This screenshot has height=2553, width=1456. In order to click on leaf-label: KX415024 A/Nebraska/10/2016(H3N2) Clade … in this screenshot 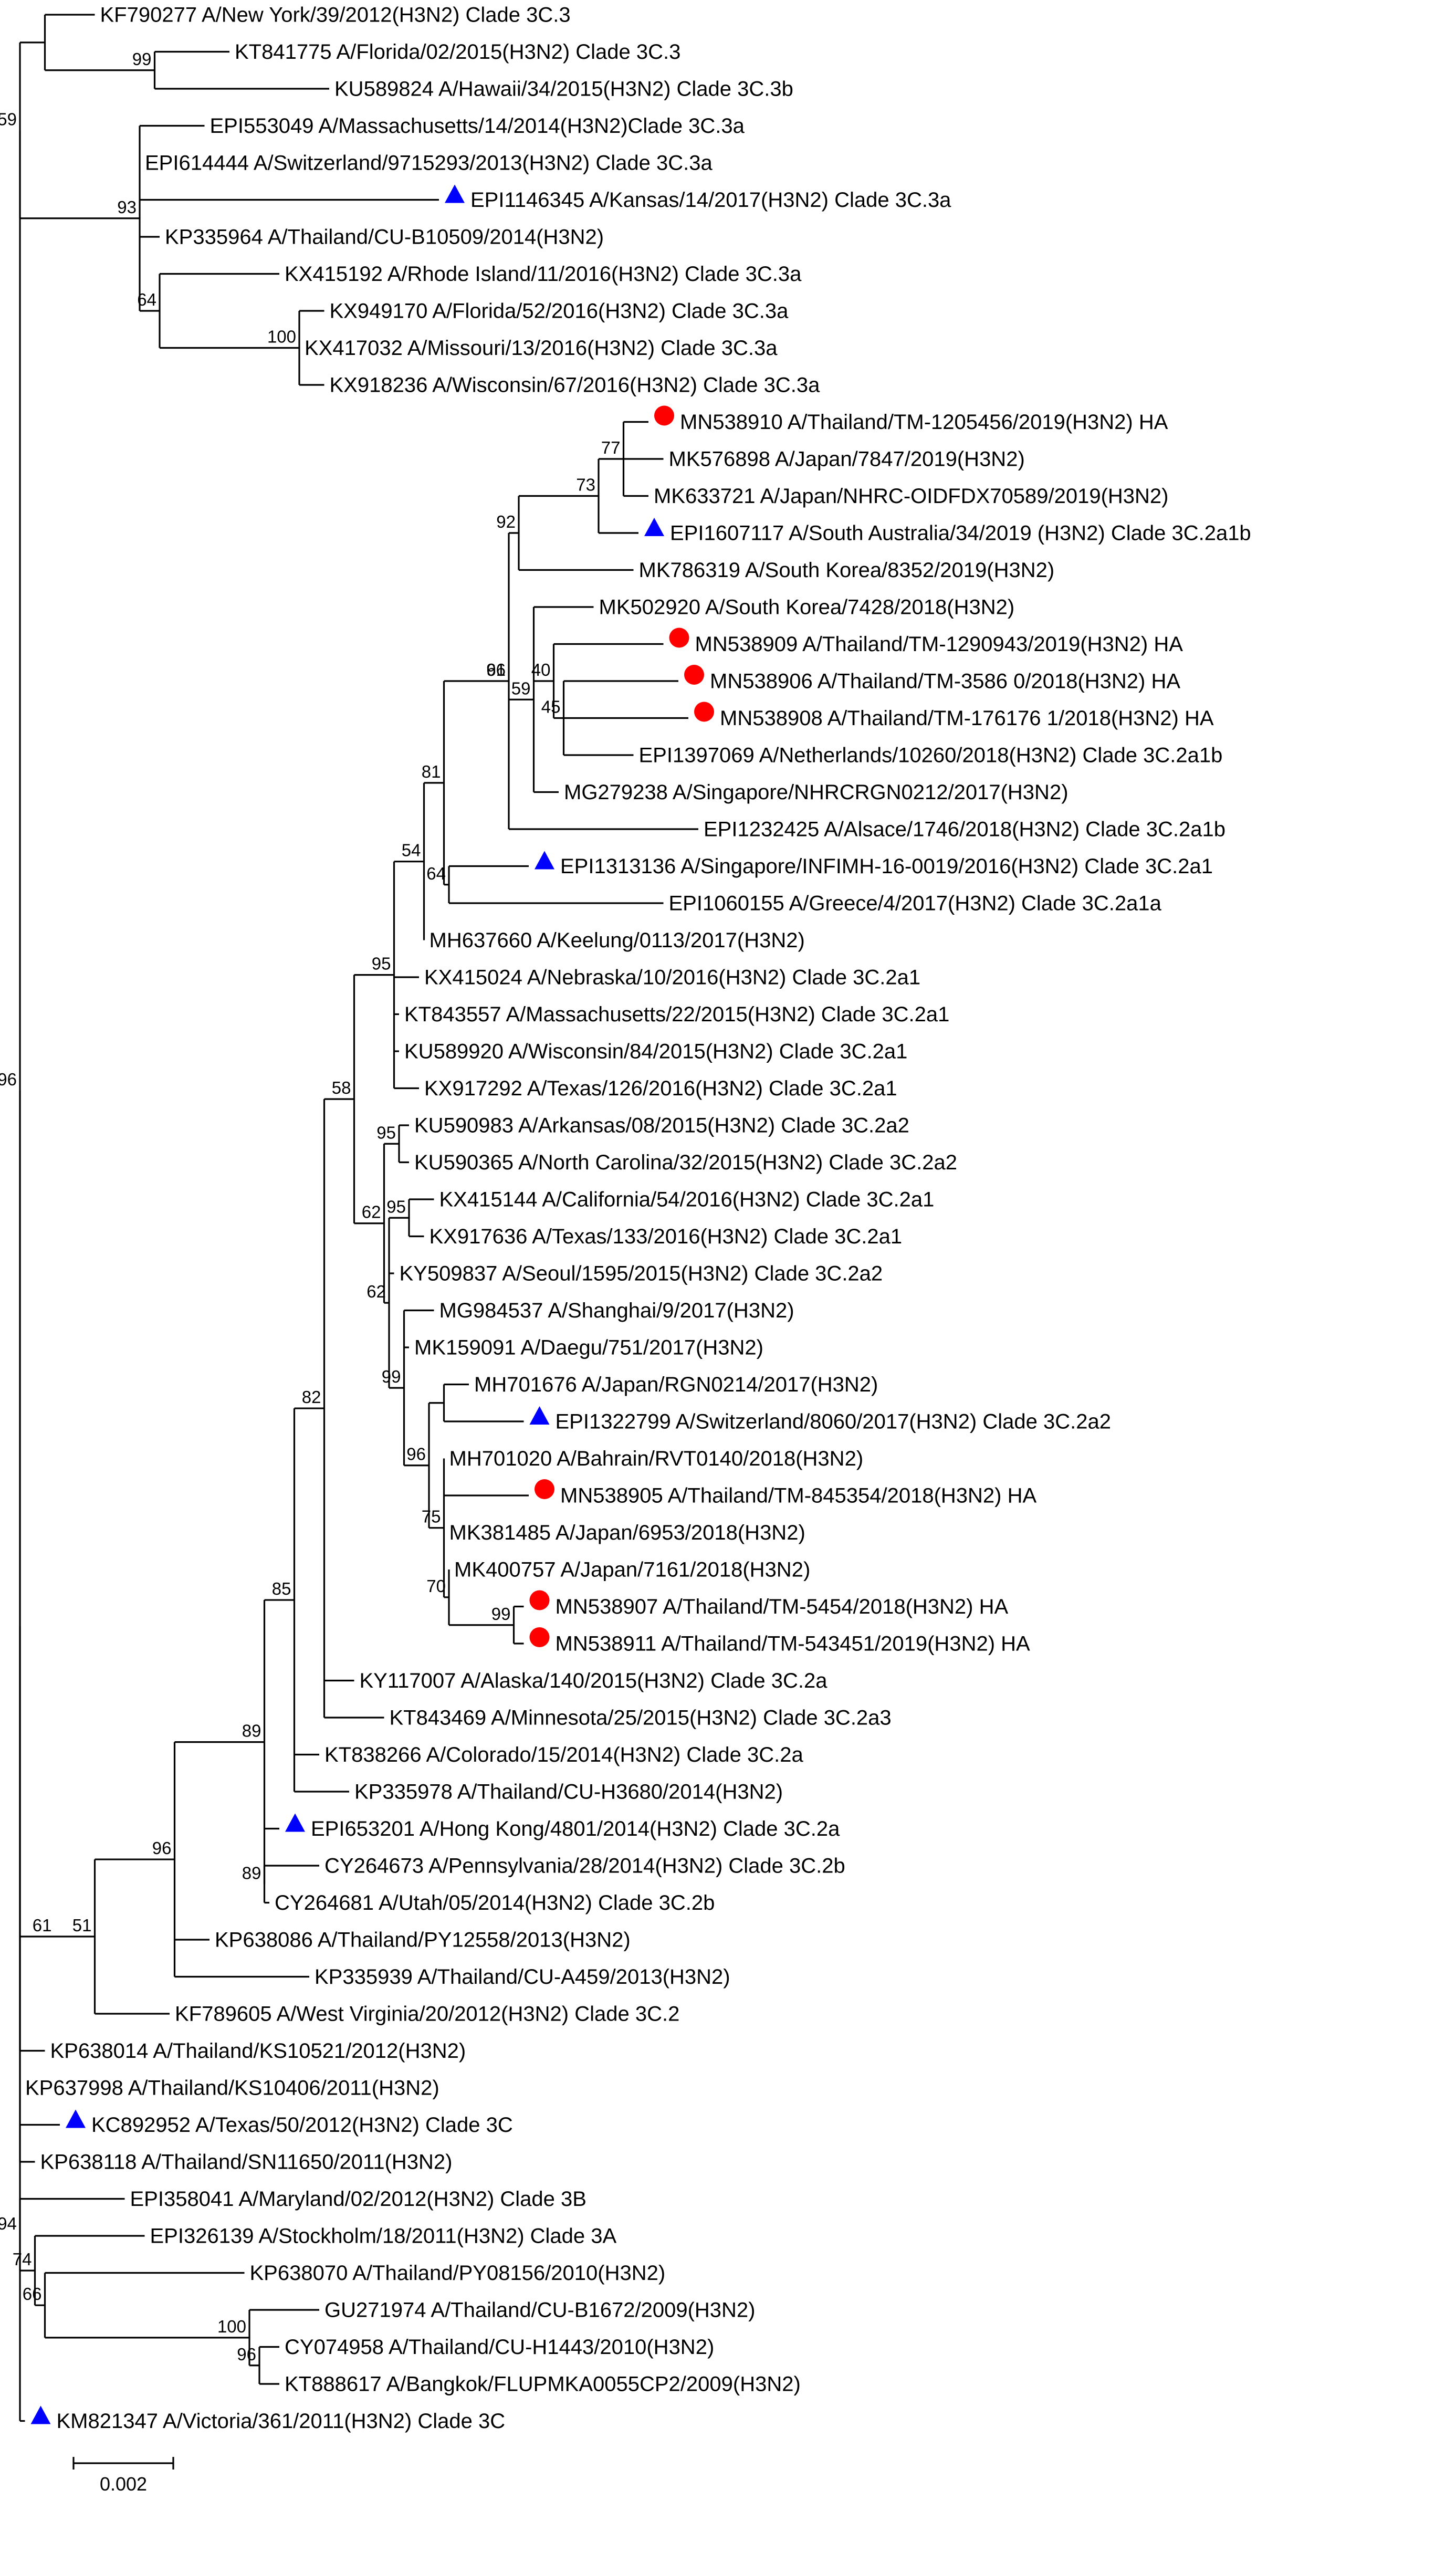, I will do `click(672, 978)`.